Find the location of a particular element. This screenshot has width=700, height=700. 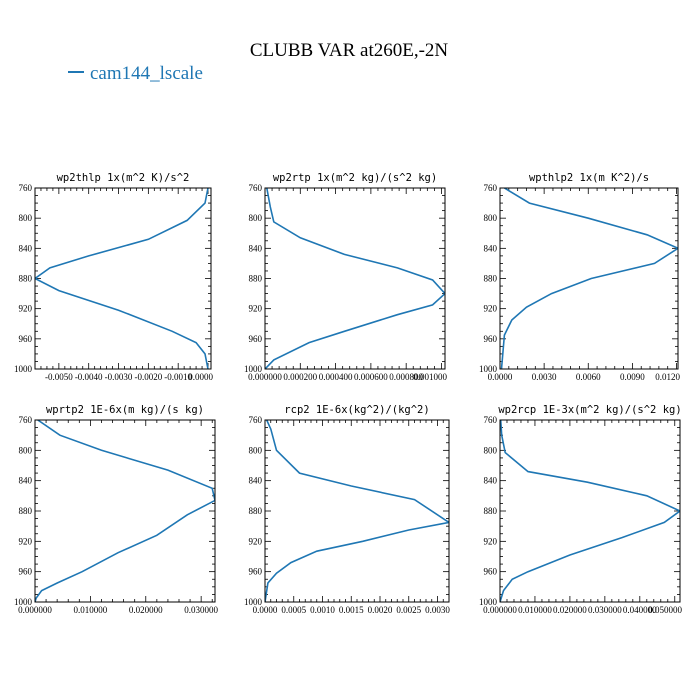

x-tick-label: 0.0090 is located at coordinates (632, 377).